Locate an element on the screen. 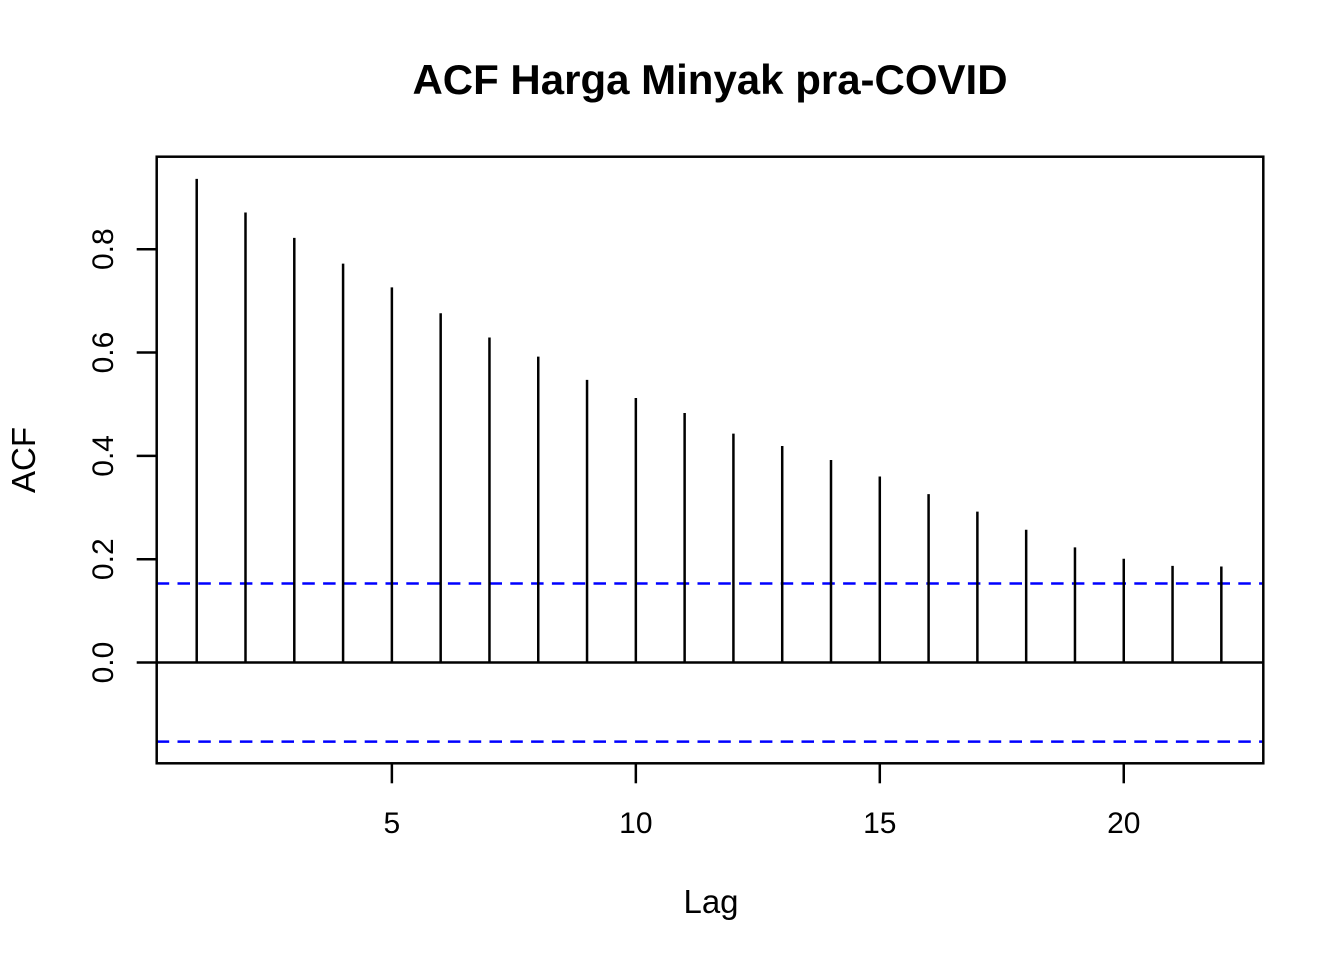  y-tick-label: 0.4 is located at coordinates (103, 456).